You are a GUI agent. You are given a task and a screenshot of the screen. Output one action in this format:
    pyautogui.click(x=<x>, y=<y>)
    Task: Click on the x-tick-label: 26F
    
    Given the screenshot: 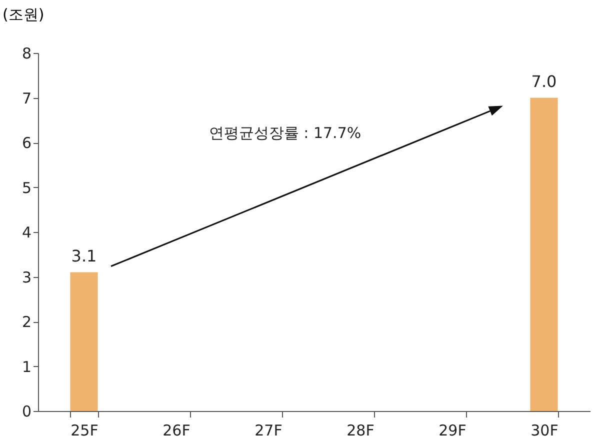 What is the action you would take?
    pyautogui.click(x=176, y=431)
    